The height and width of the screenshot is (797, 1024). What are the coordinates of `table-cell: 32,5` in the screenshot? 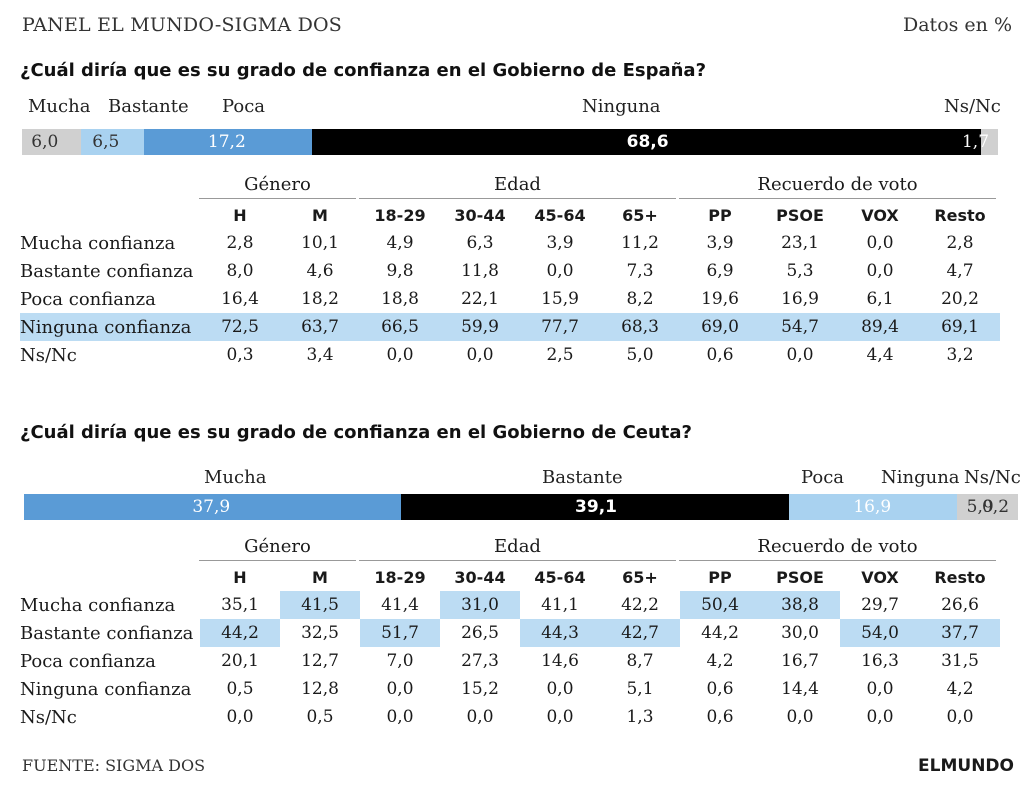 It's located at (320, 633).